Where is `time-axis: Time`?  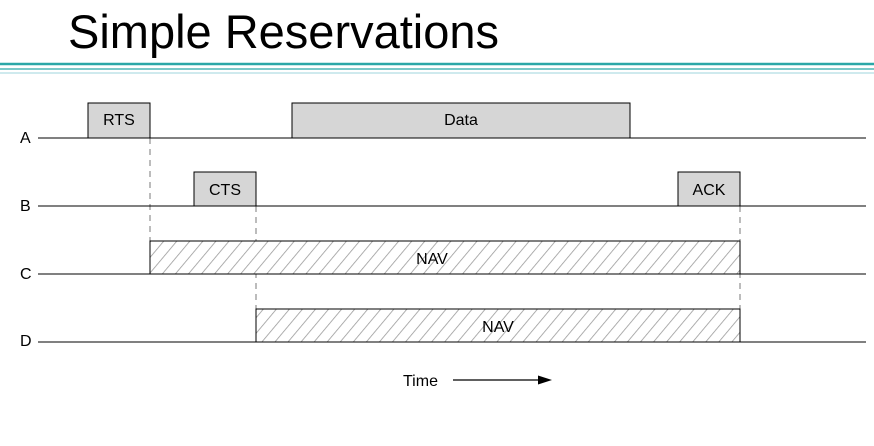
time-axis: Time is located at coordinates (477, 381).